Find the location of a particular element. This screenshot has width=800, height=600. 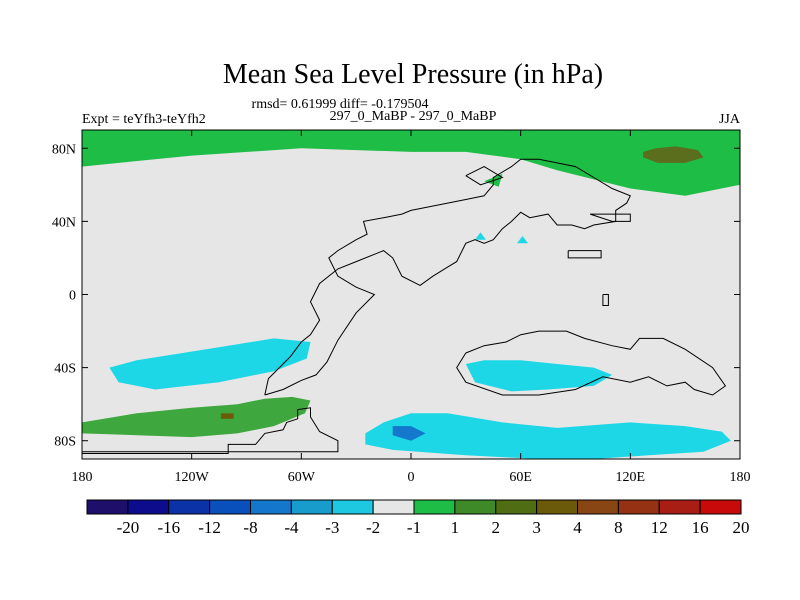

colorbar-label: -20 is located at coordinates (128, 527).